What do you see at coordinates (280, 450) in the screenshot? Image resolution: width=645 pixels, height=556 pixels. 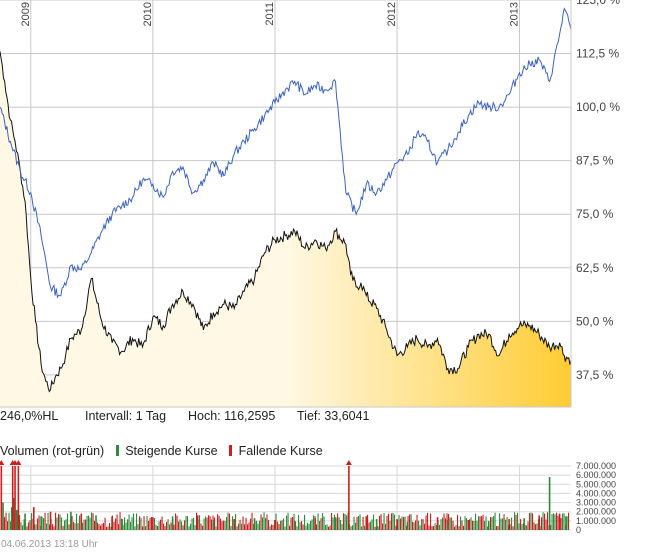 I see `volume-down-label: Fallende Kurse` at bounding box center [280, 450].